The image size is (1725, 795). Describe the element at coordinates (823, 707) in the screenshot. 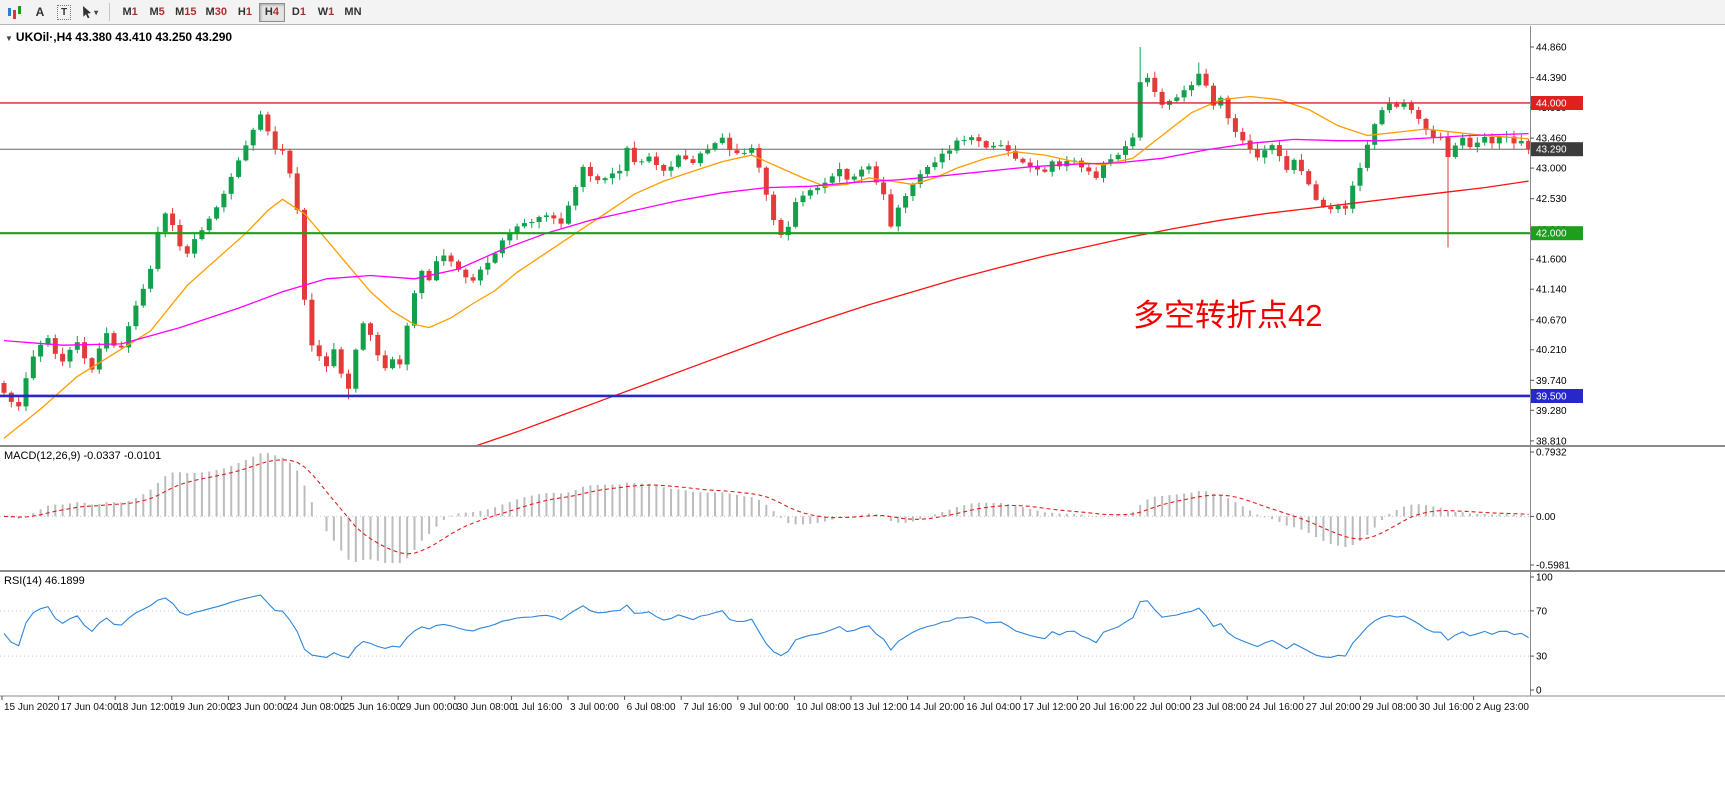

I see `svg-text: 10 Jul 08:00` at that location.